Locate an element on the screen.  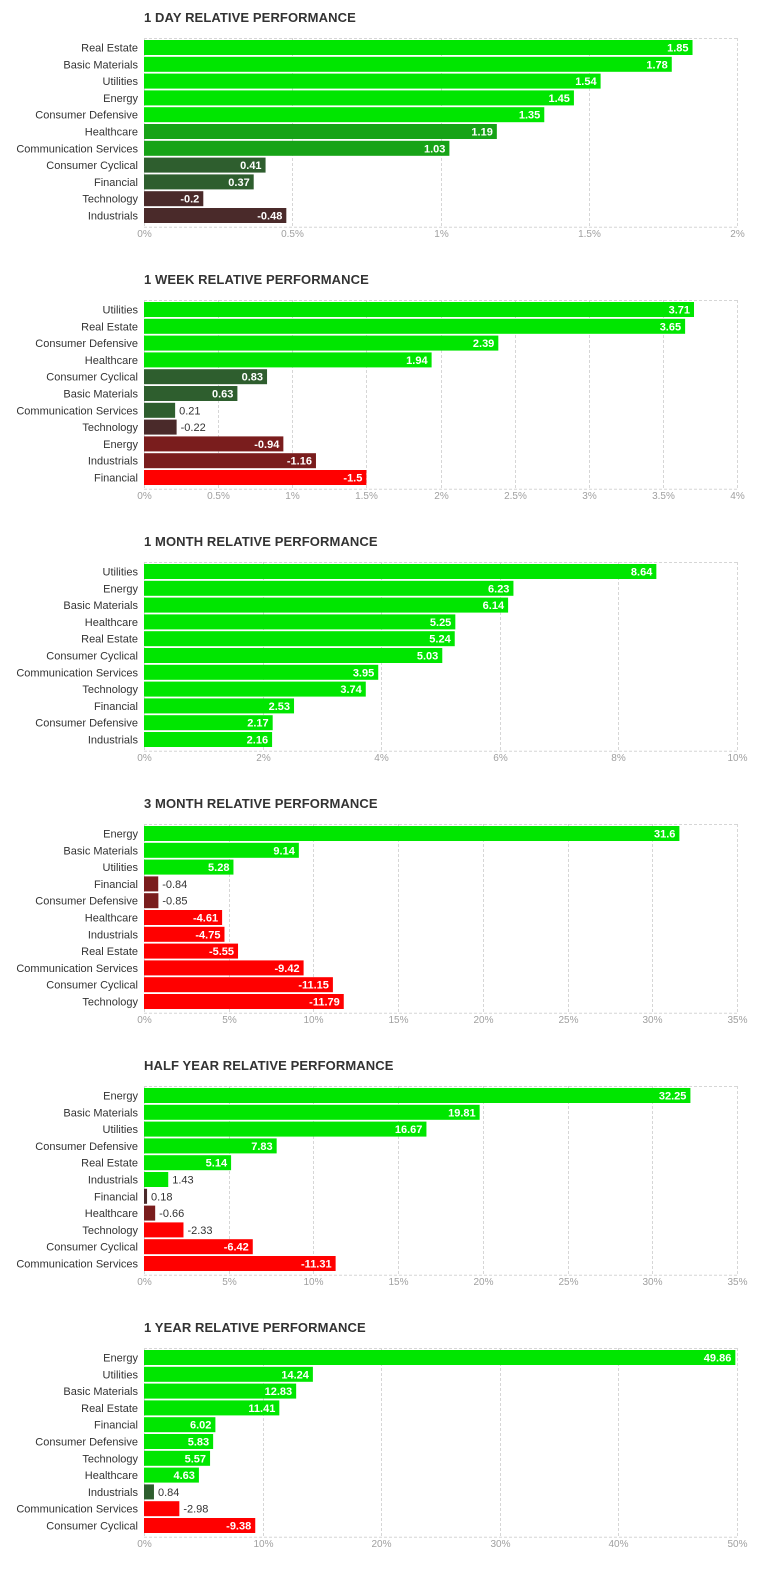
x-tick-label: 0.5% is located at coordinates (218, 496).